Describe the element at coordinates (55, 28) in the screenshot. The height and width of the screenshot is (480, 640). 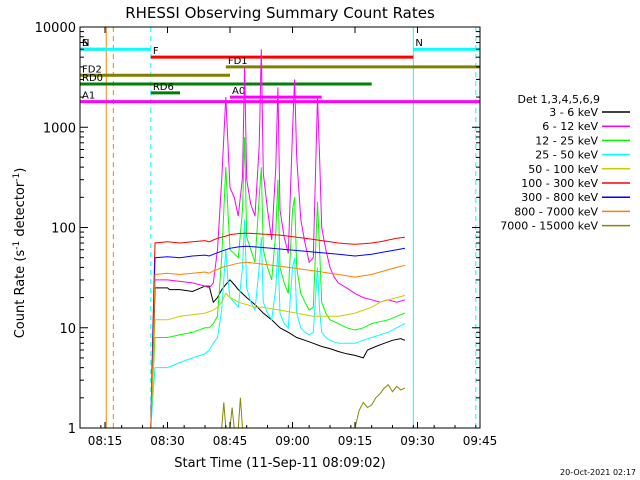
I see `y-tick-label: 10000` at that location.